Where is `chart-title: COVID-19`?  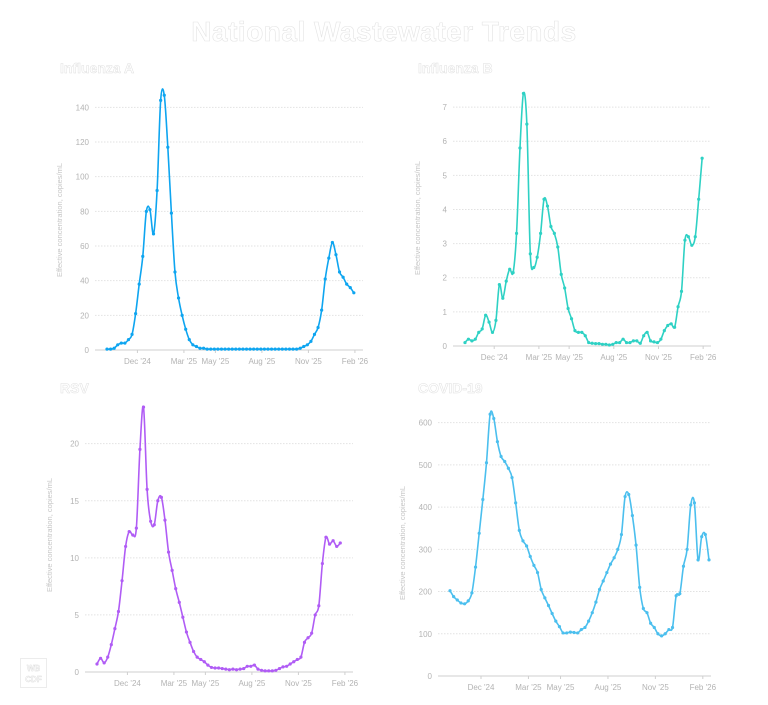
chart-title: COVID-19 is located at coordinates (450, 388).